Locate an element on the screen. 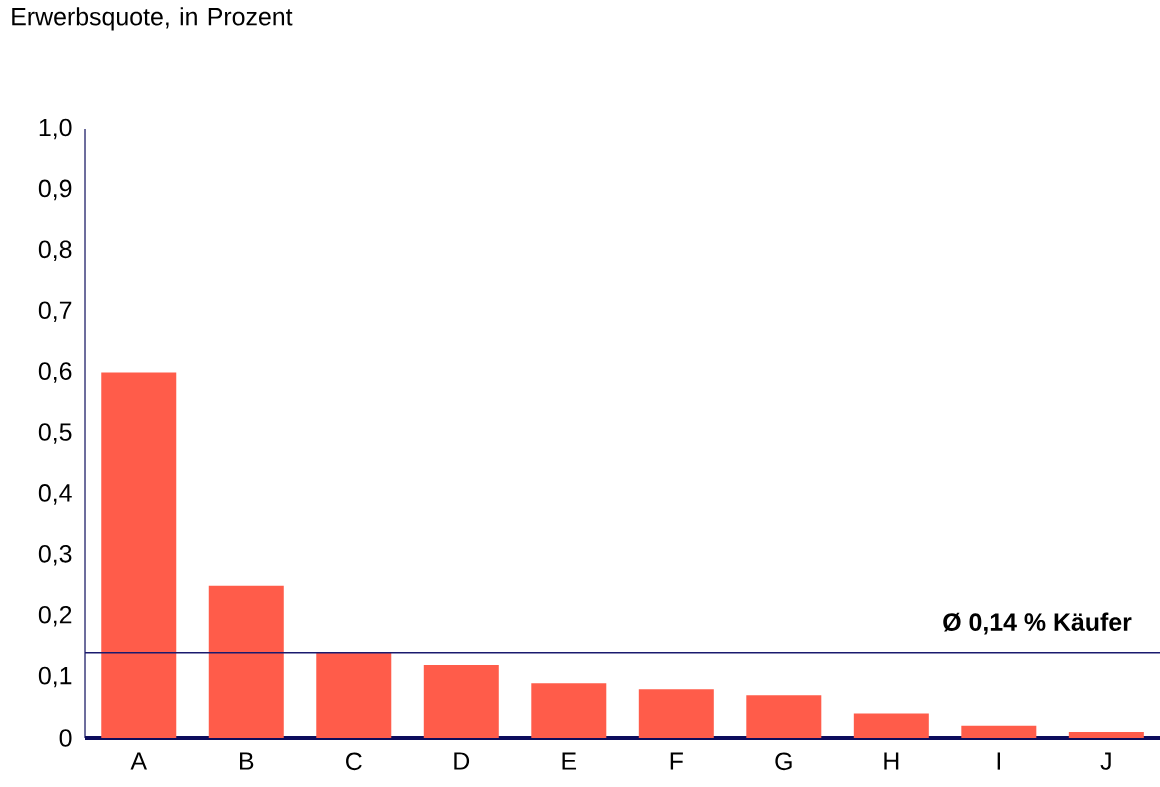 Image resolution: width=1160 pixels, height=787 pixels. y-tick-label: 0,9 is located at coordinates (55, 190).